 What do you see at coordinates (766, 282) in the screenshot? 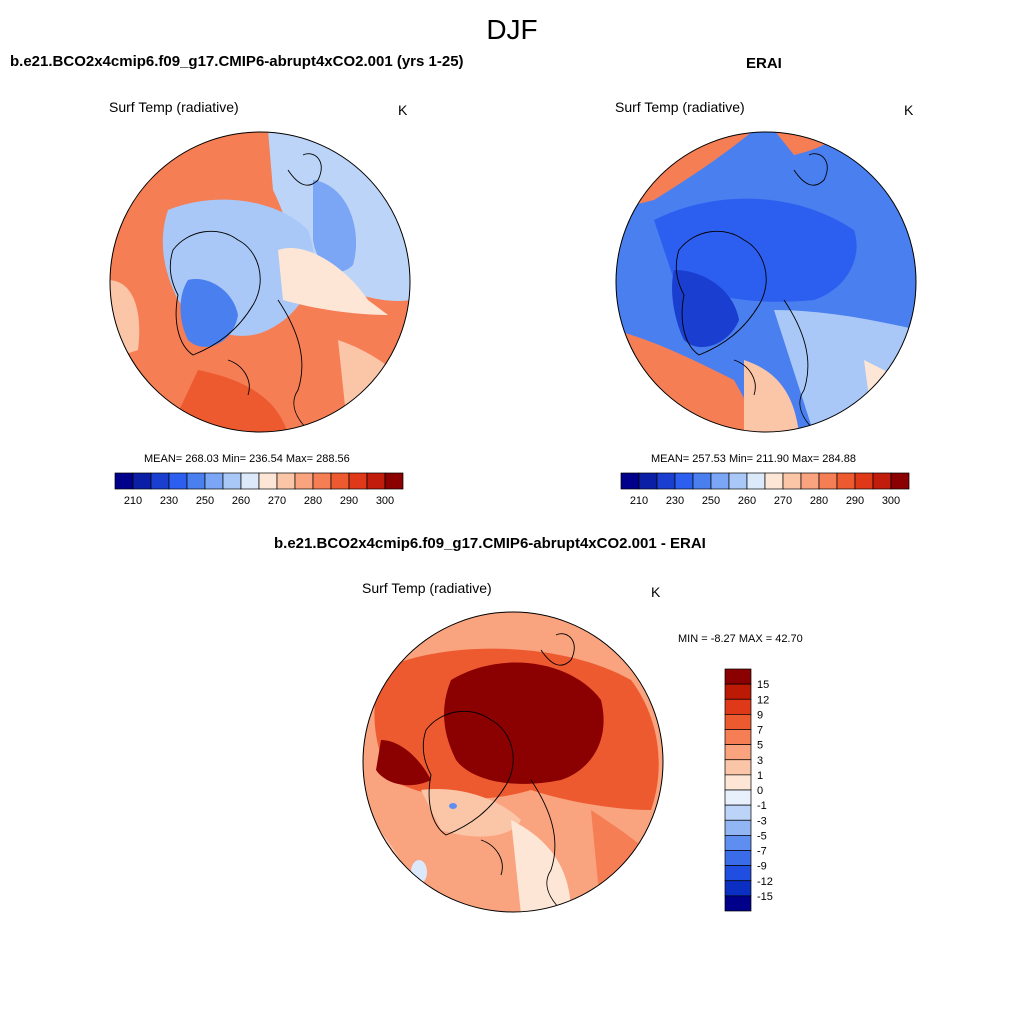
I see `panel2-map` at bounding box center [766, 282].